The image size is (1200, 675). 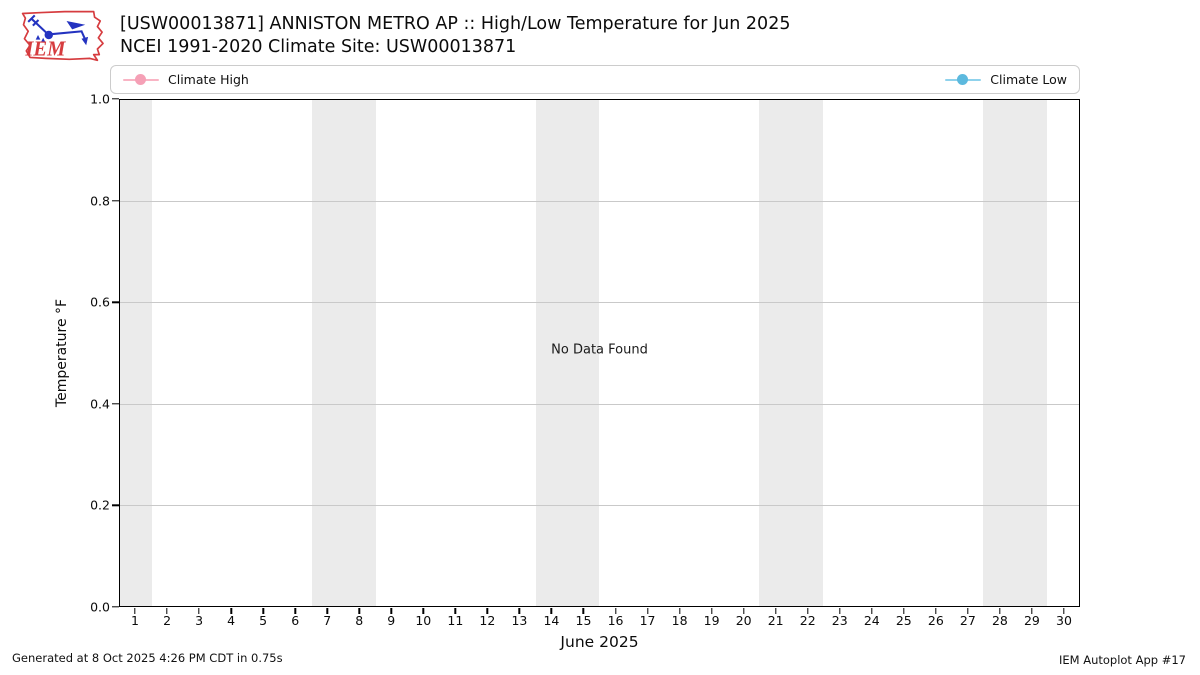 What do you see at coordinates (595, 79) in the screenshot?
I see `legend: Climate High Climate Low` at bounding box center [595, 79].